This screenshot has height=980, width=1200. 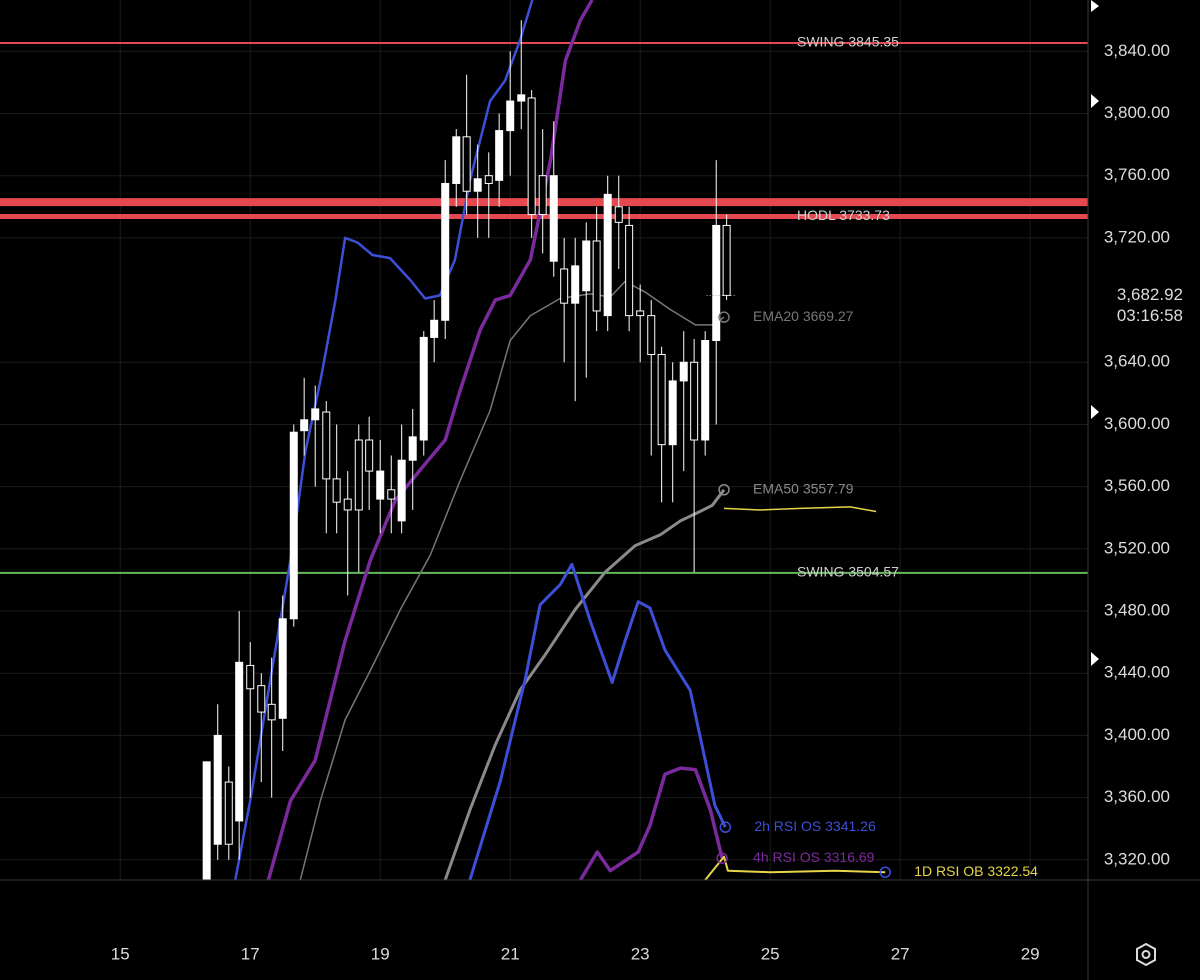 I want to click on y-tick-label: 3,400.00, so click(x=1137, y=734).